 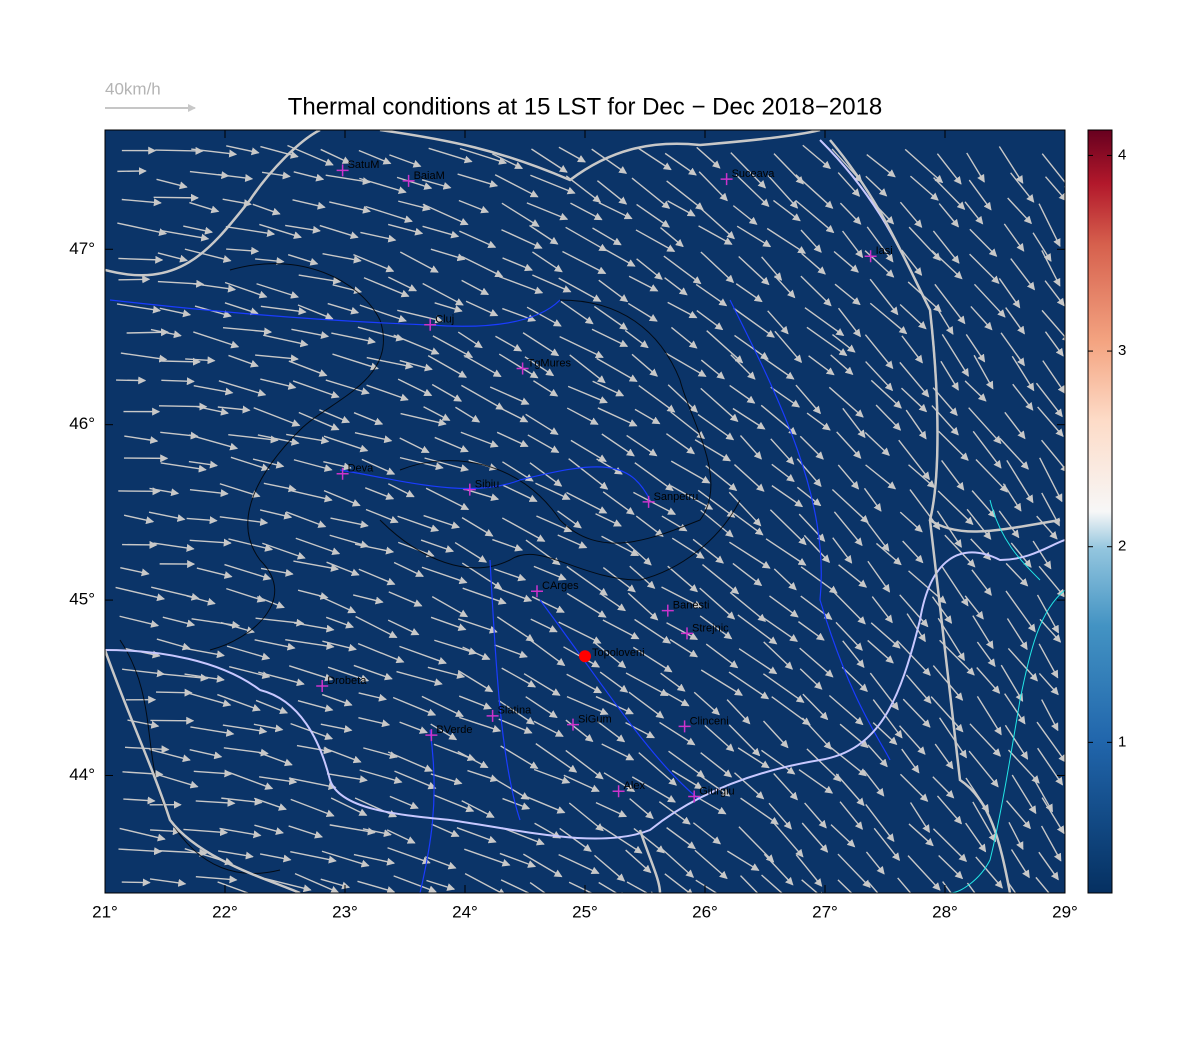 What do you see at coordinates (345, 911) in the screenshot?
I see `x-tick-label: 23°` at bounding box center [345, 911].